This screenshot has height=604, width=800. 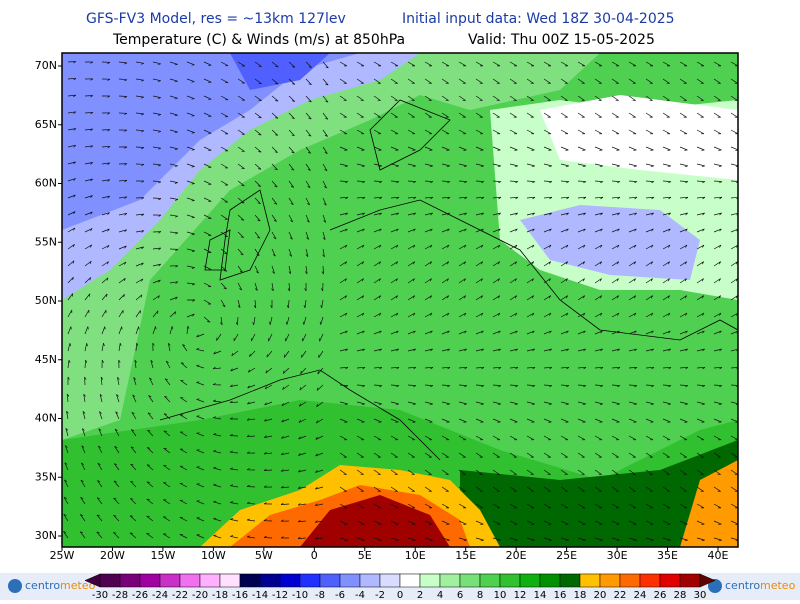 What do you see at coordinates (162, 555) in the screenshot?
I see `lon-label: 15W` at bounding box center [162, 555].